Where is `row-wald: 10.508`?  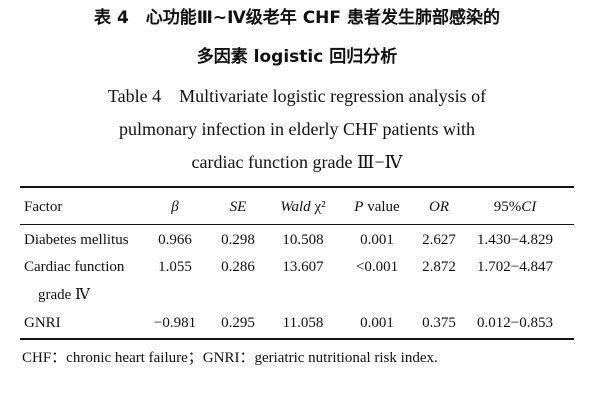
row-wald: 10.508 is located at coordinates (303, 240).